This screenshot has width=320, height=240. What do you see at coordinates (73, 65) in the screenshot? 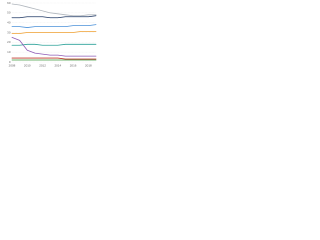
I see `x-tick-label: 2016` at bounding box center [73, 65].